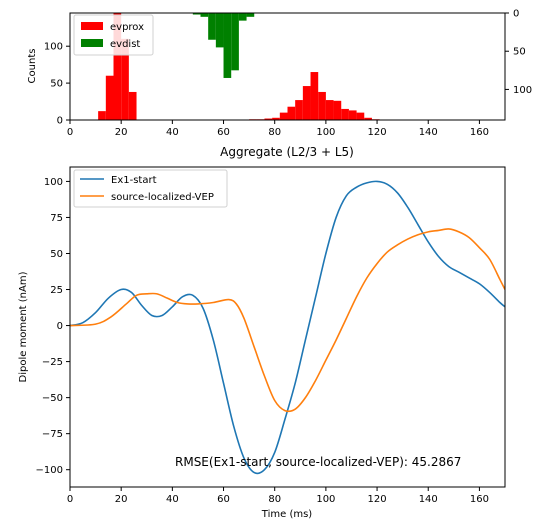 The width and height of the screenshot is (538, 526). What do you see at coordinates (49, 470) in the screenshot?
I see `dipole-y-tick-label: −100` at bounding box center [49, 470].